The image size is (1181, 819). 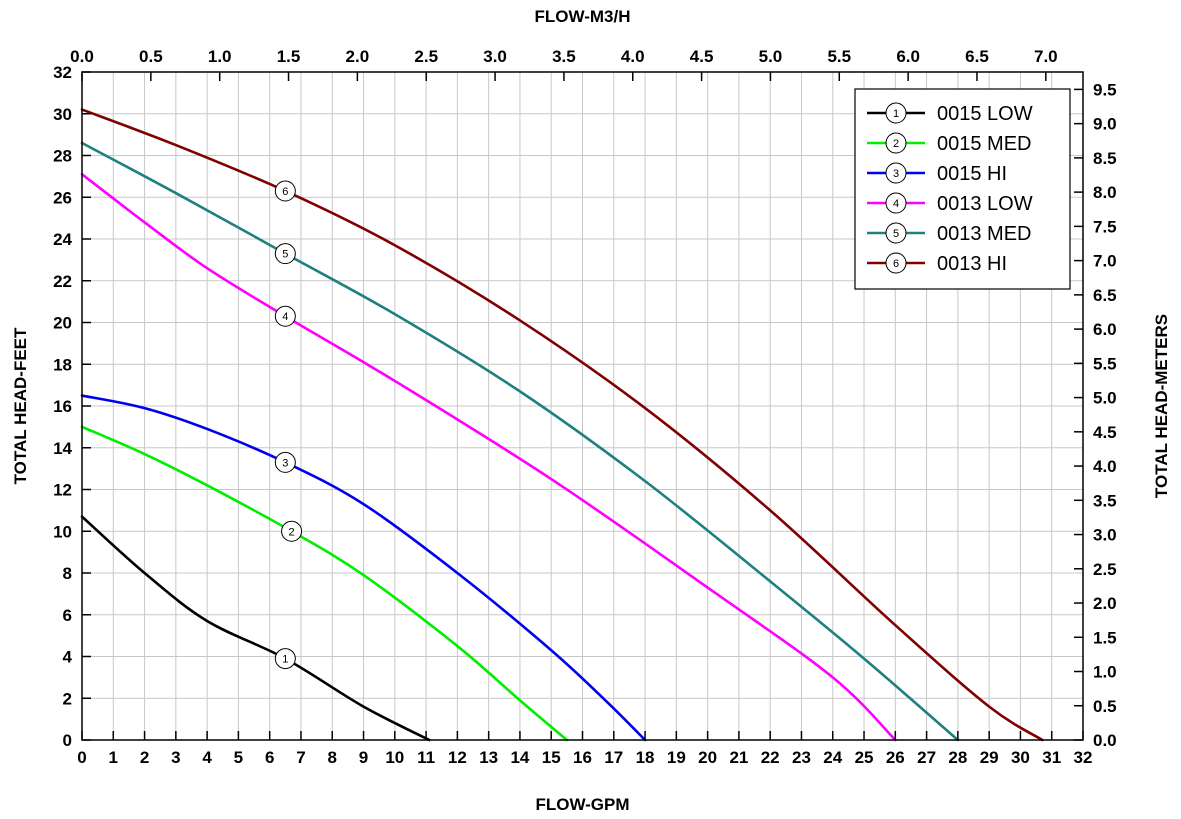 I want to click on tick-label-bottom: 24, so click(x=832, y=757).